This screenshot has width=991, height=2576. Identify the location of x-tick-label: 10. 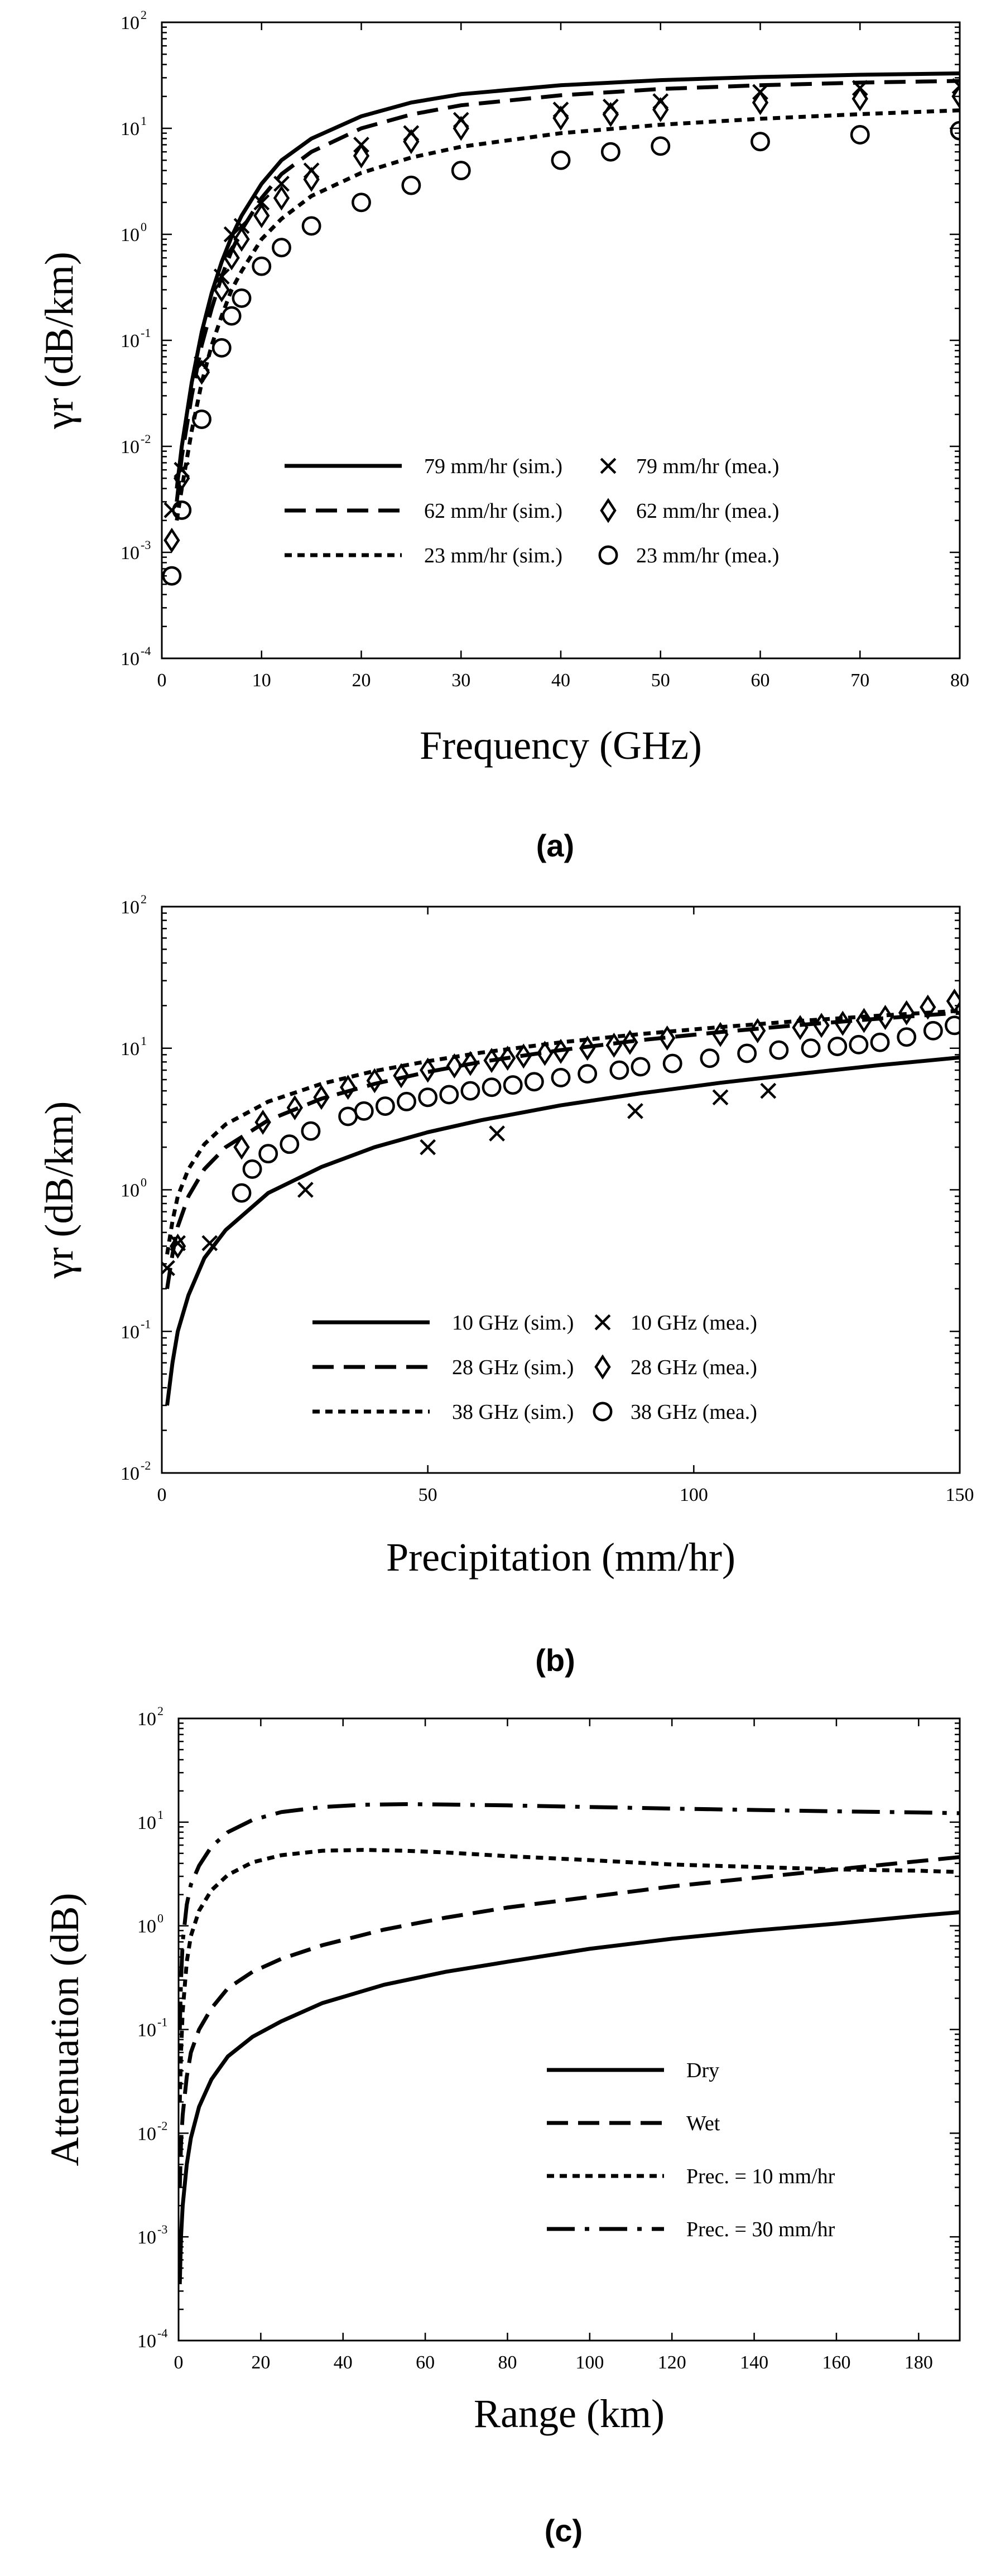
(261, 681).